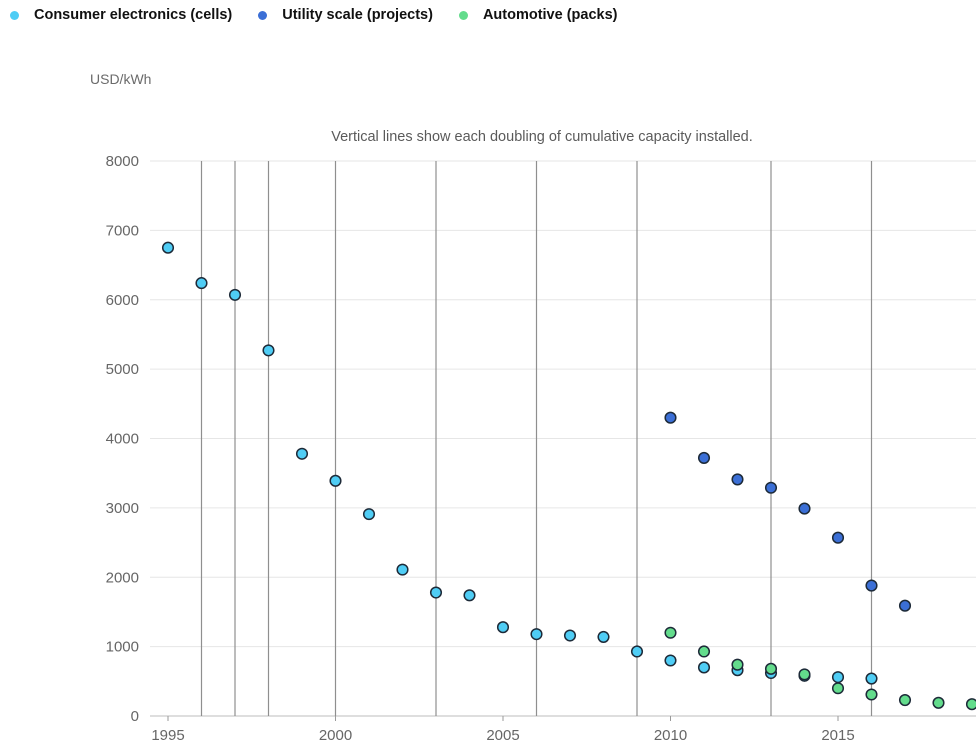  What do you see at coordinates (122, 230) in the screenshot?
I see `y-tick-label: 7000` at bounding box center [122, 230].